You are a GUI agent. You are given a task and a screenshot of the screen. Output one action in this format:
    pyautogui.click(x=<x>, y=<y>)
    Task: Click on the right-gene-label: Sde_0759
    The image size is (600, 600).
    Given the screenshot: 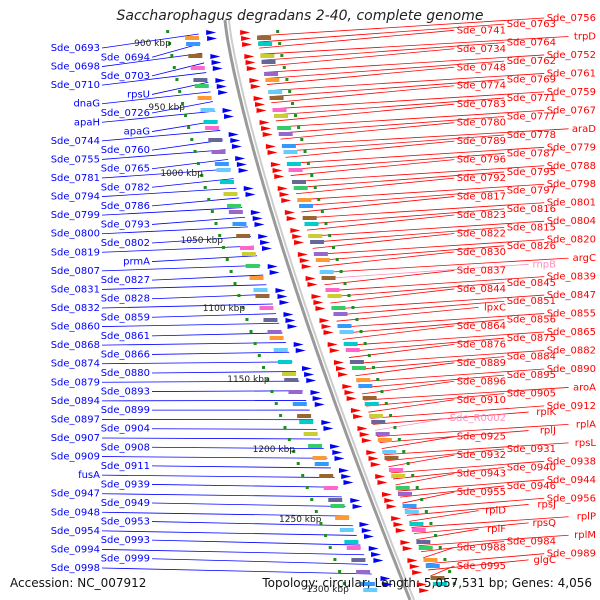 What is the action you would take?
    pyautogui.click(x=571, y=92)
    